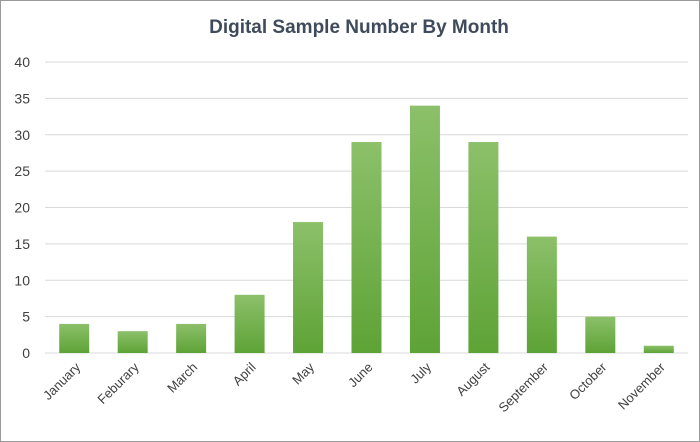 The width and height of the screenshot is (700, 442). Describe the element at coordinates (26, 317) in the screenshot. I see `y-tick-label: 5` at that location.